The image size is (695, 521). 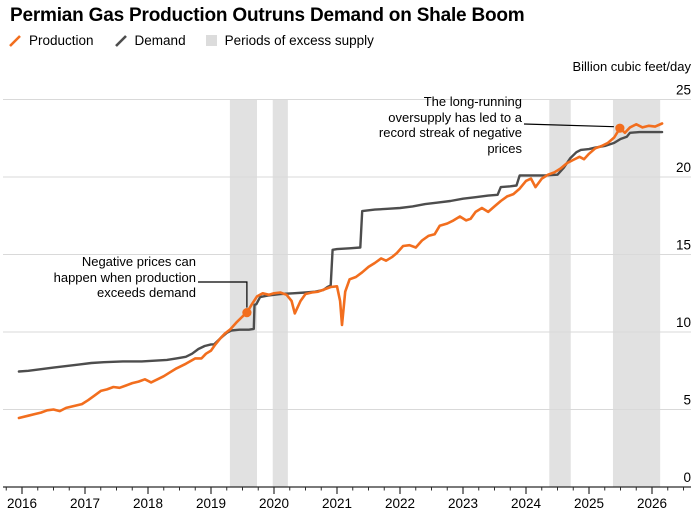 What do you see at coordinates (120, 40) in the screenshot?
I see `demand-line-icon` at bounding box center [120, 40].